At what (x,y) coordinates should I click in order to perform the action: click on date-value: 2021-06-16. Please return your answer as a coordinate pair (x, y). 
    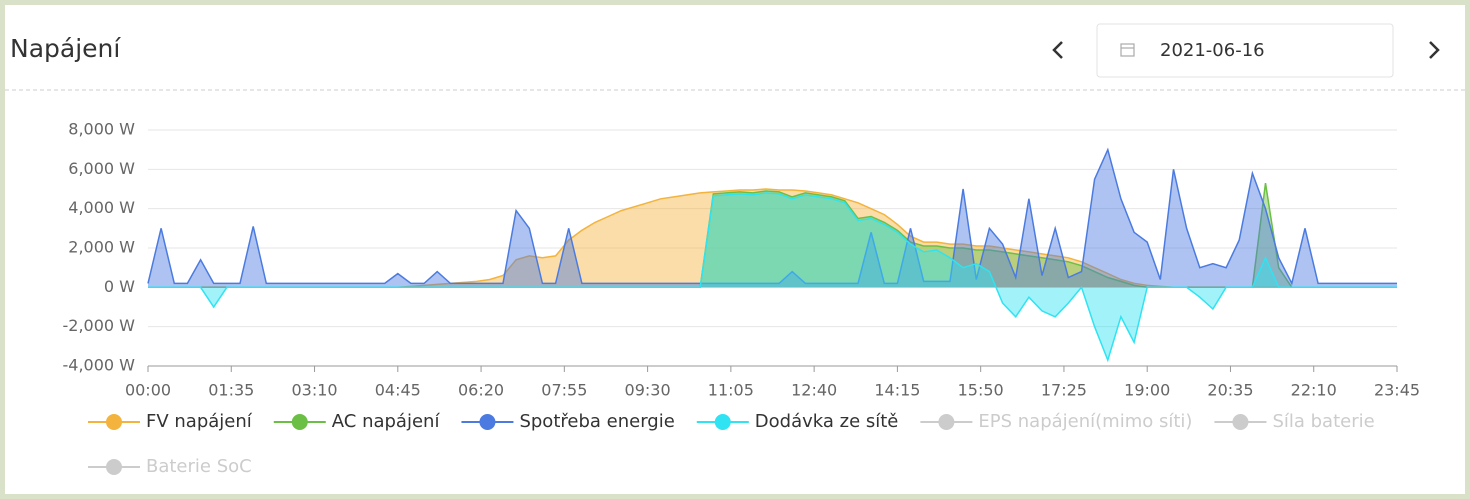
    Looking at the image, I should click on (1212, 50).